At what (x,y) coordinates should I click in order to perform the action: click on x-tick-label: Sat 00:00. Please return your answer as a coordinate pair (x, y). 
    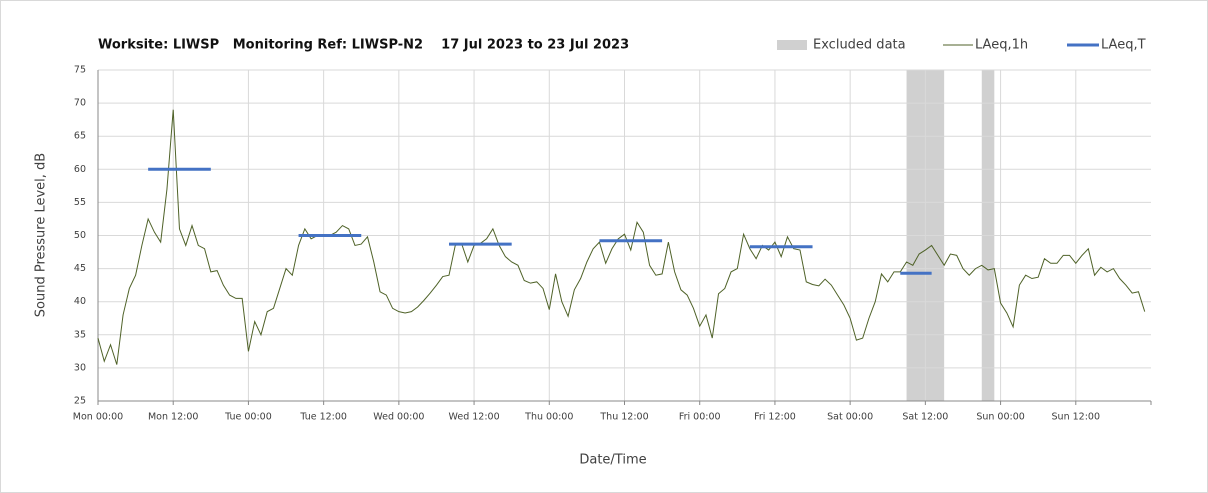
    Looking at the image, I should click on (850, 417).